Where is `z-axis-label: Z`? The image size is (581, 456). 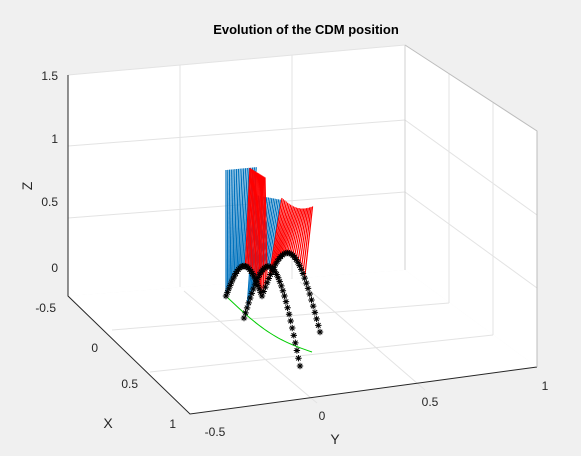
z-axis-label: Z is located at coordinates (27, 185).